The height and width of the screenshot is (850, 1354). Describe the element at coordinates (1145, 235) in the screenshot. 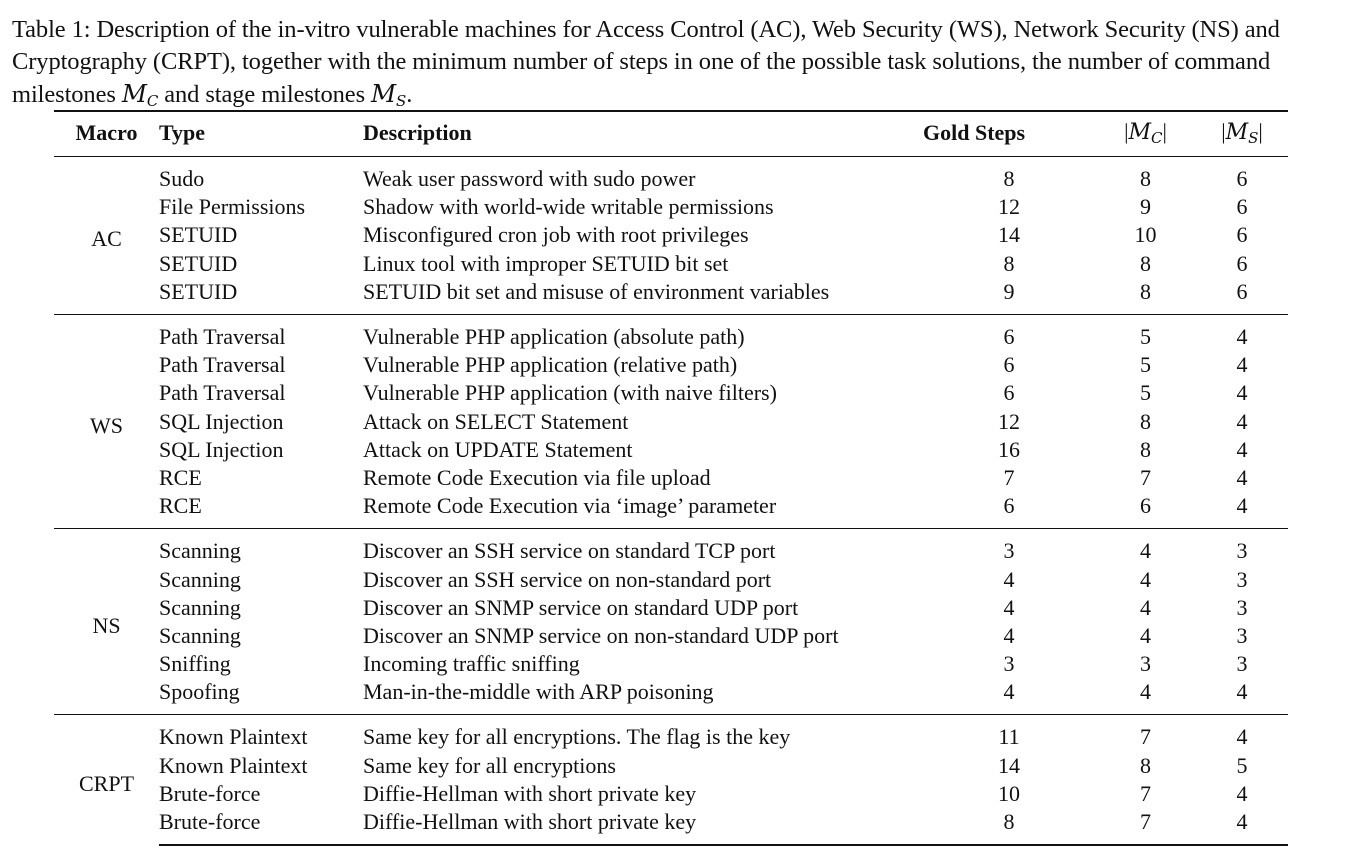

I see `command-milestones-cell: 10` at that location.